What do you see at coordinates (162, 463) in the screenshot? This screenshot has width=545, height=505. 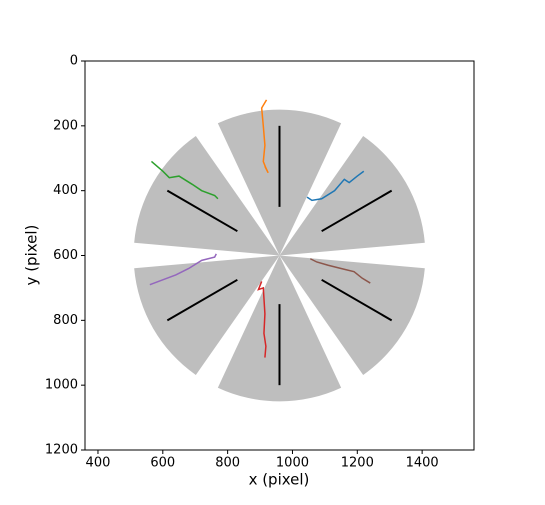 I see `x-tick-label: 600` at bounding box center [162, 463].